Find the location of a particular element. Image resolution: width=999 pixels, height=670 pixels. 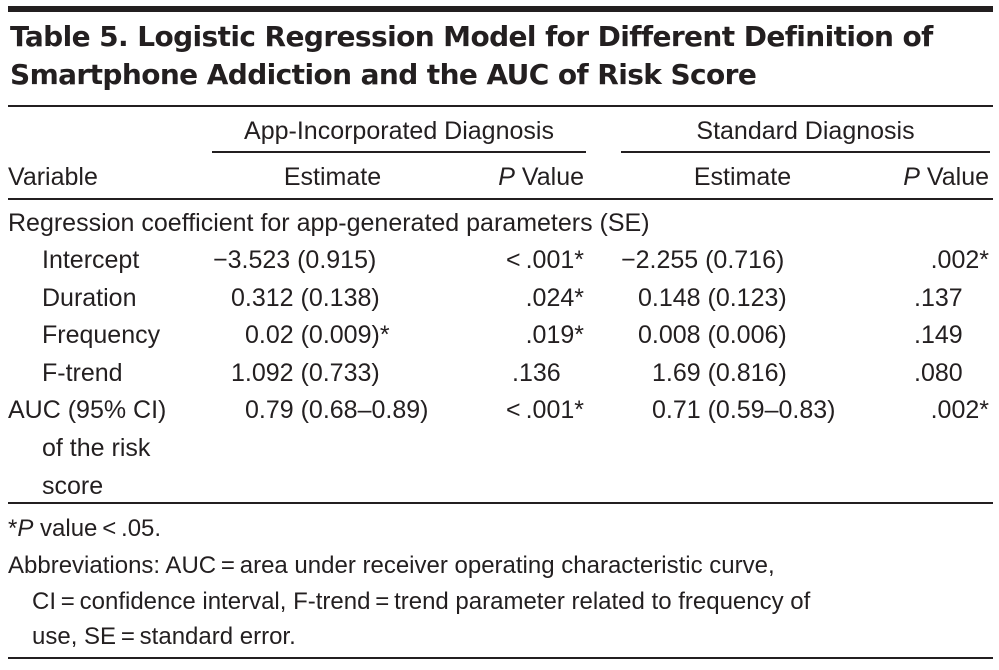

column-header-app-estimate: Estimate is located at coordinates (332, 177).